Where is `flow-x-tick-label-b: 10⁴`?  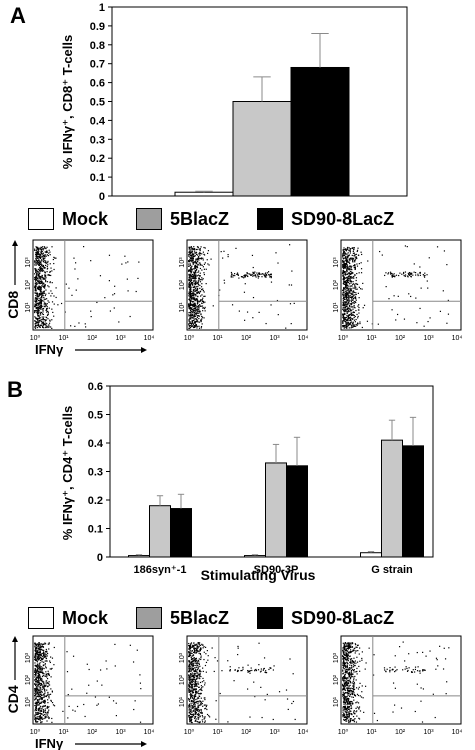 flow-x-tick-label-b: 10⁴ is located at coordinates (303, 732).